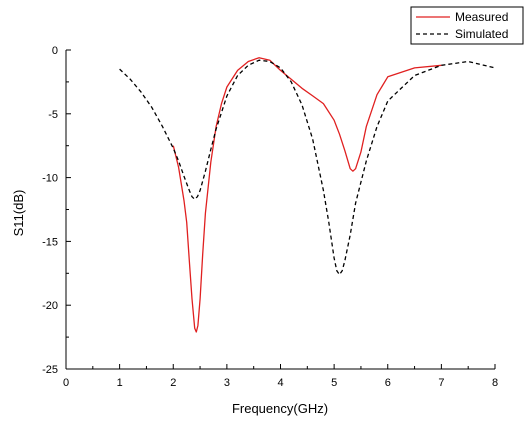 The height and width of the screenshot is (421, 526). I want to click on x-tick-label: 6, so click(388, 383).